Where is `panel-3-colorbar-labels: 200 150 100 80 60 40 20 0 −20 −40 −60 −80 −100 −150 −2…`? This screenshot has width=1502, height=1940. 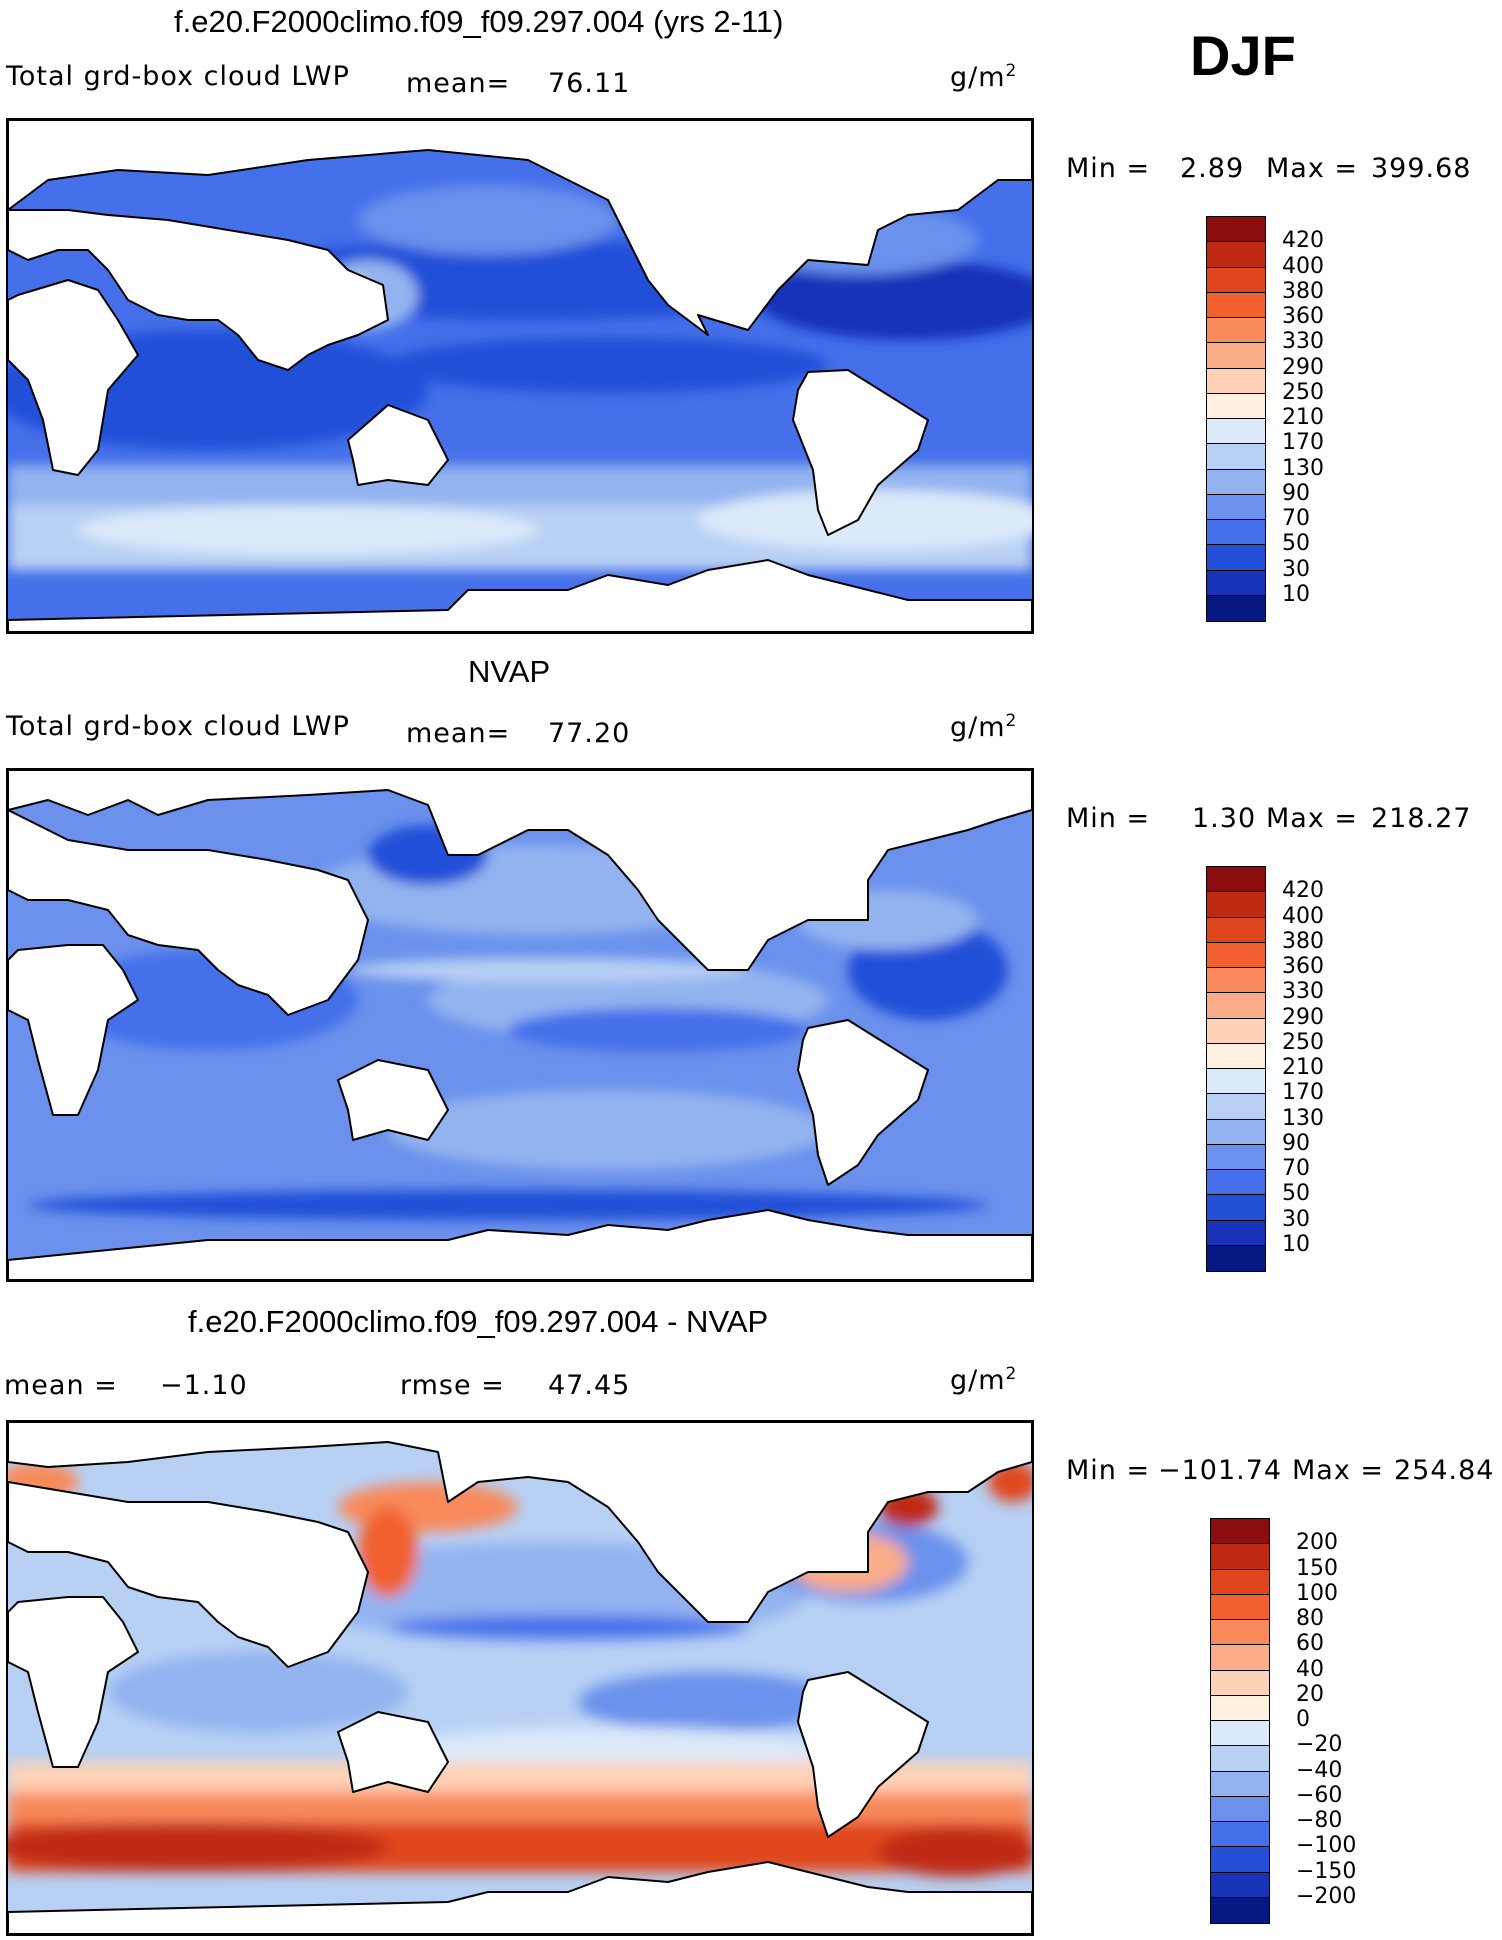
panel-3-colorbar-labels: 200 150 100 80 60 40 20 0 −20 −40 −60 −80 −100 −150 −2… is located at coordinates (1341, 1720).